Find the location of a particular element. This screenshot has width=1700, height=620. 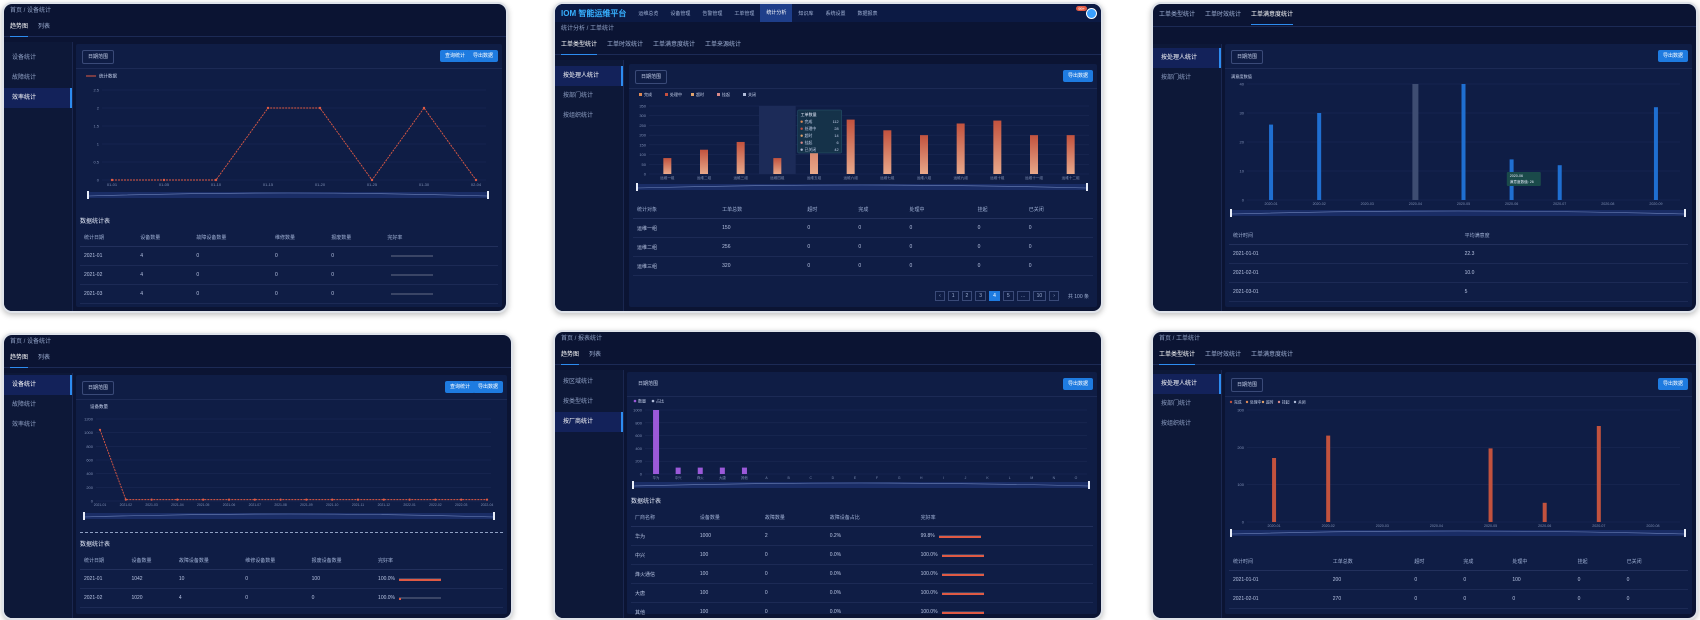

column-header: 完好率 is located at coordinates (438, 560).